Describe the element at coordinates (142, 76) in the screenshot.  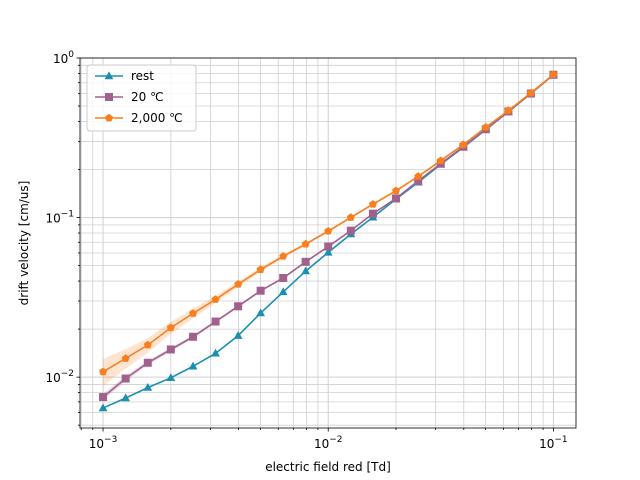
I see `legend-label: rest` at that location.